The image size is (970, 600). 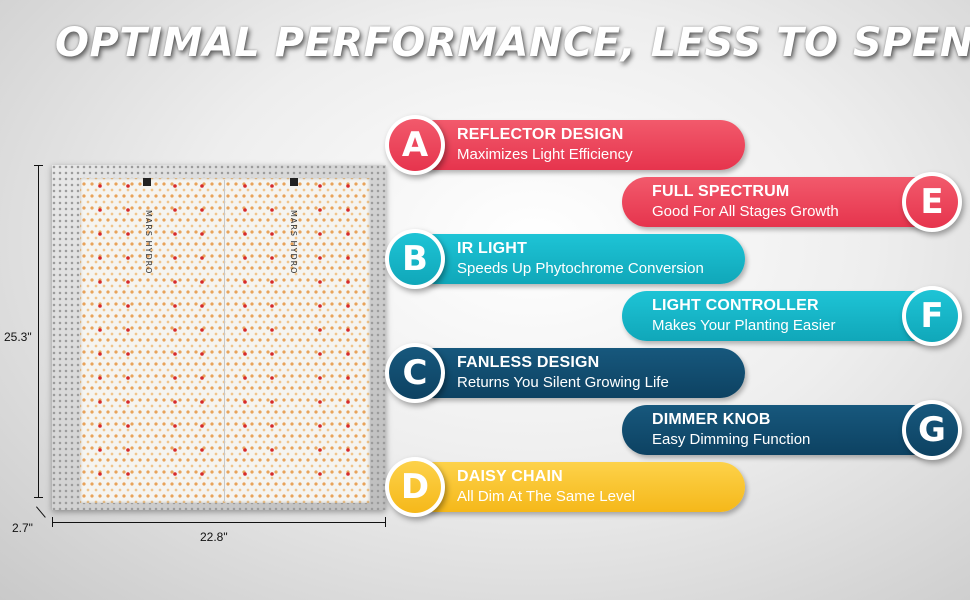 I want to click on feature-badge: G, so click(x=932, y=430).